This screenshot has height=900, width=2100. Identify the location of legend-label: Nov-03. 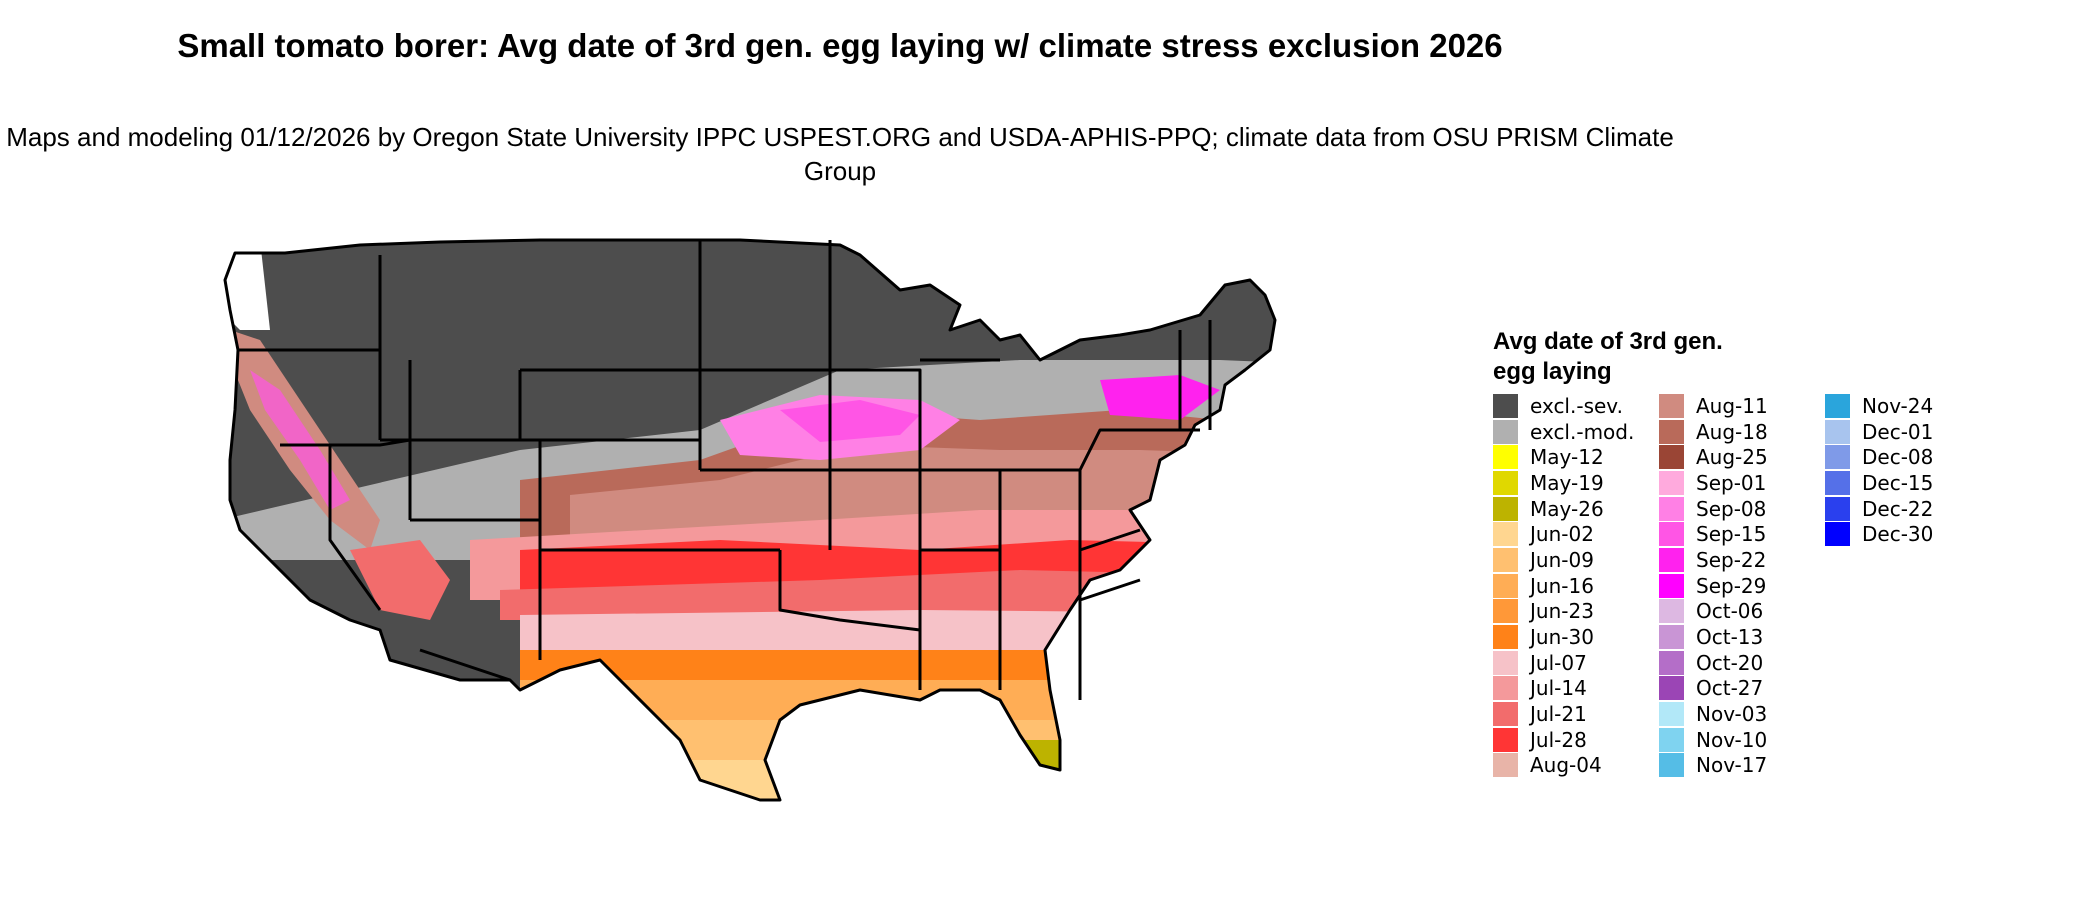
(1732, 714).